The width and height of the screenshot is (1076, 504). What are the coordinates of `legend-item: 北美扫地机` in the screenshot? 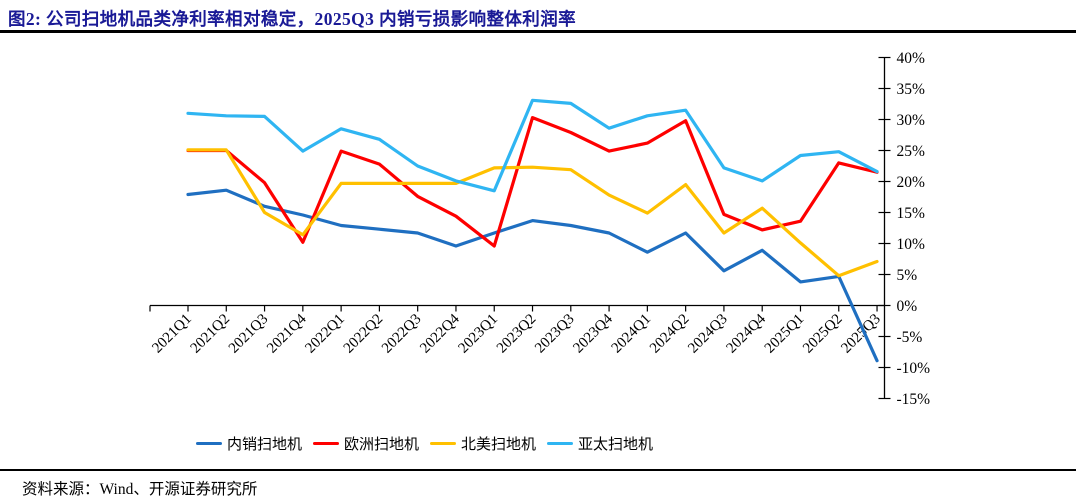 It's located at (483, 443).